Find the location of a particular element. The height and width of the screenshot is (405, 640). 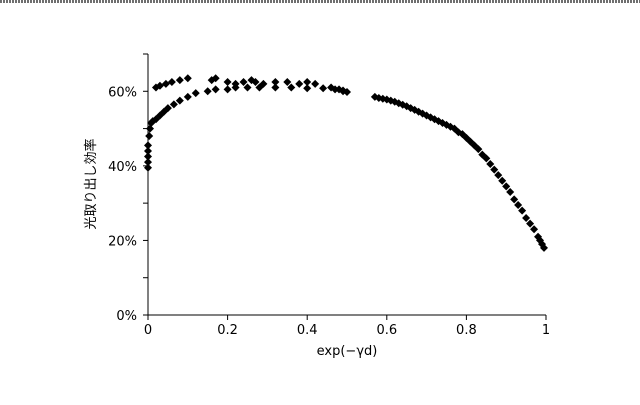

x-tick-label: 1 is located at coordinates (546, 330).